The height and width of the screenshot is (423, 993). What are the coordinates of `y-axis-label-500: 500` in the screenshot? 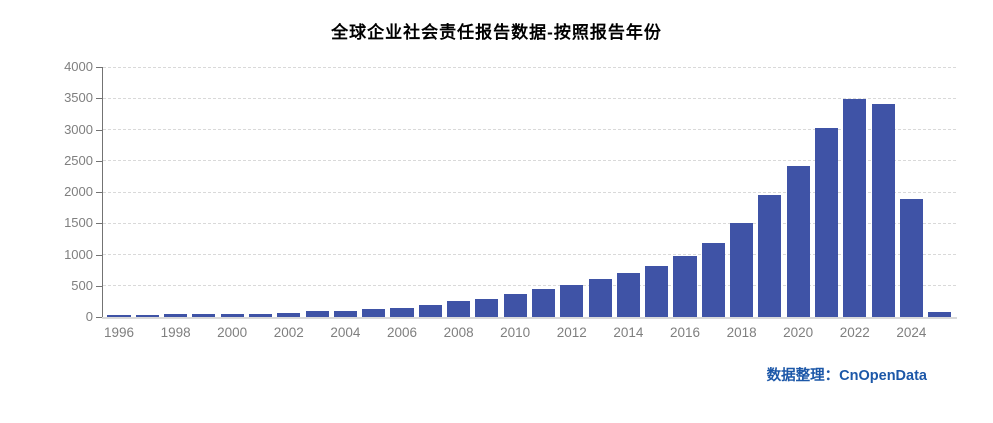 It's located at (82, 285).